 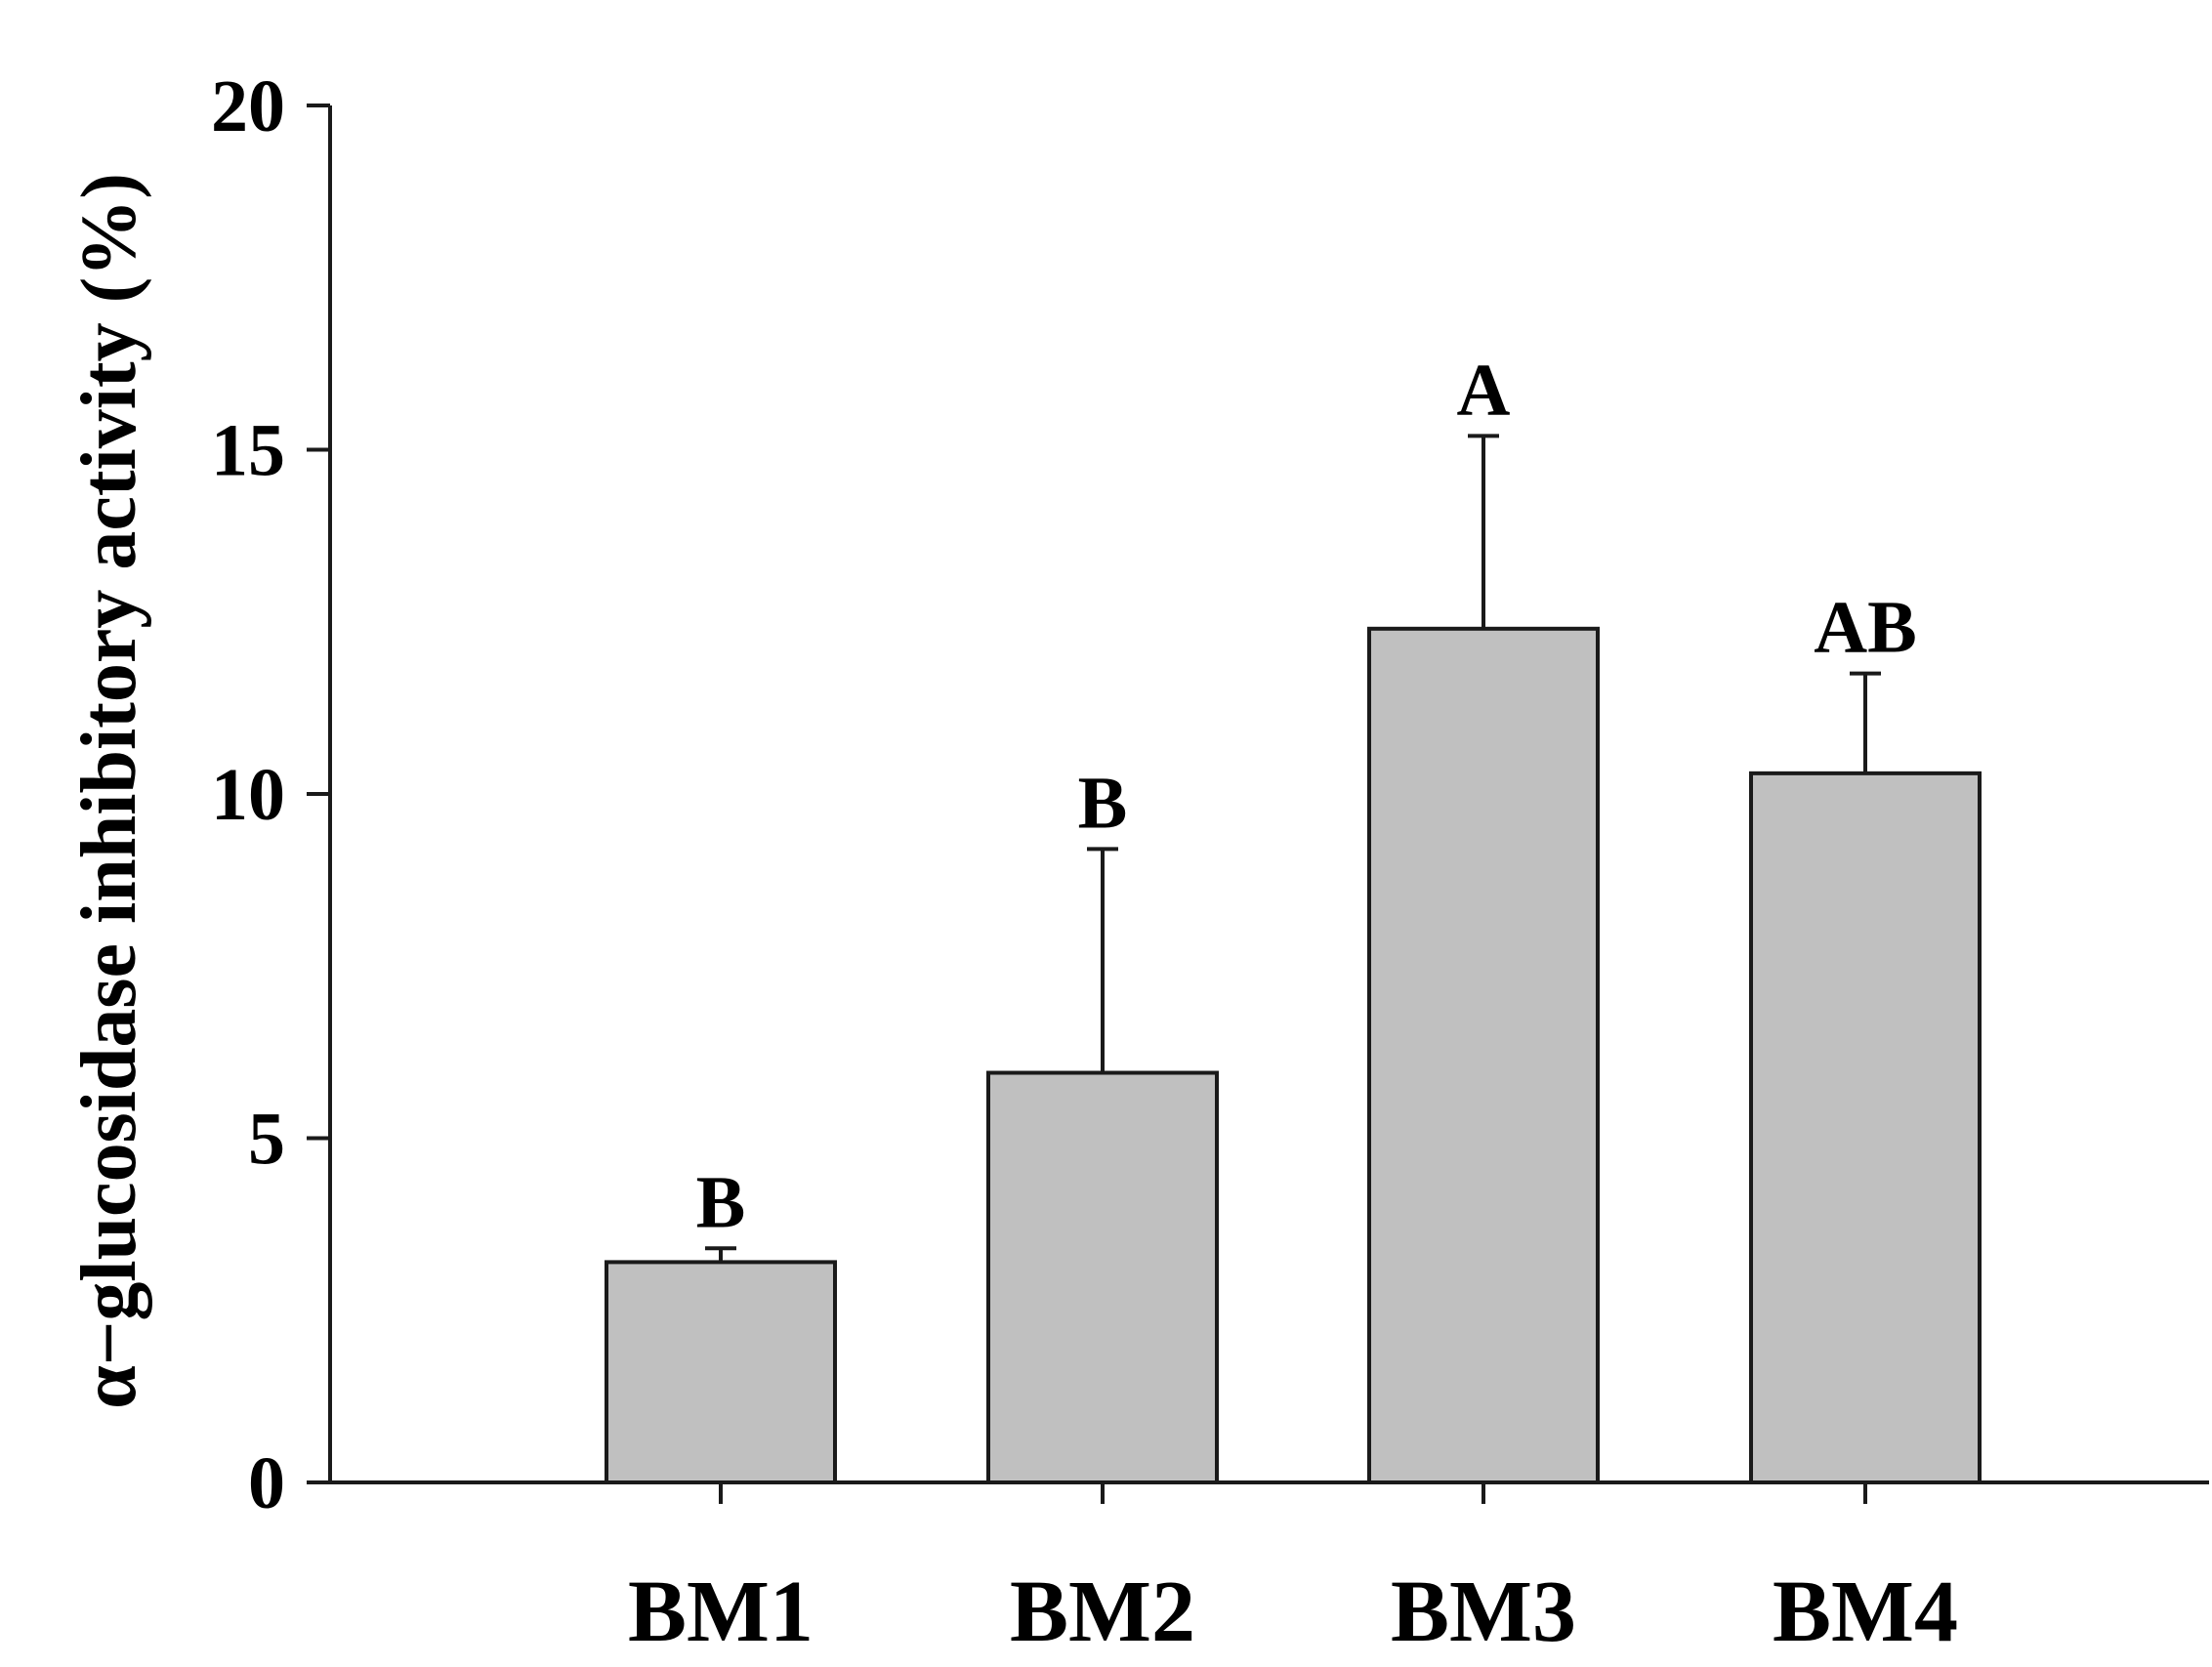 I want to click on bar-bm2, so click(x=1102, y=1277).